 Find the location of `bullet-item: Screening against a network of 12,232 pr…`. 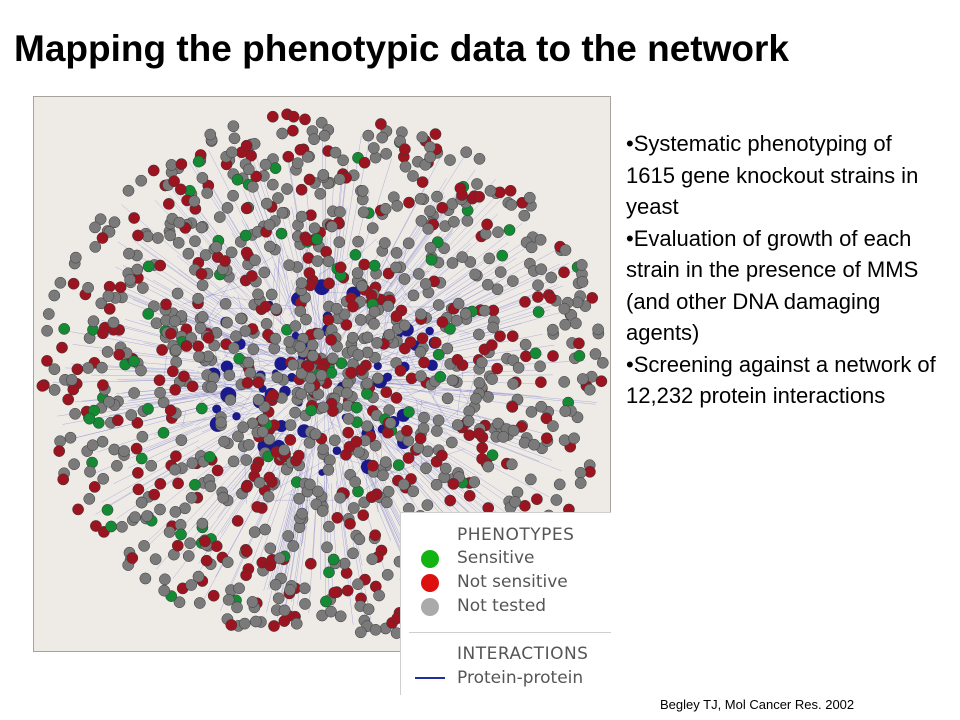

bullet-item: Screening against a network of 12,232 pr… is located at coordinates (786, 380).